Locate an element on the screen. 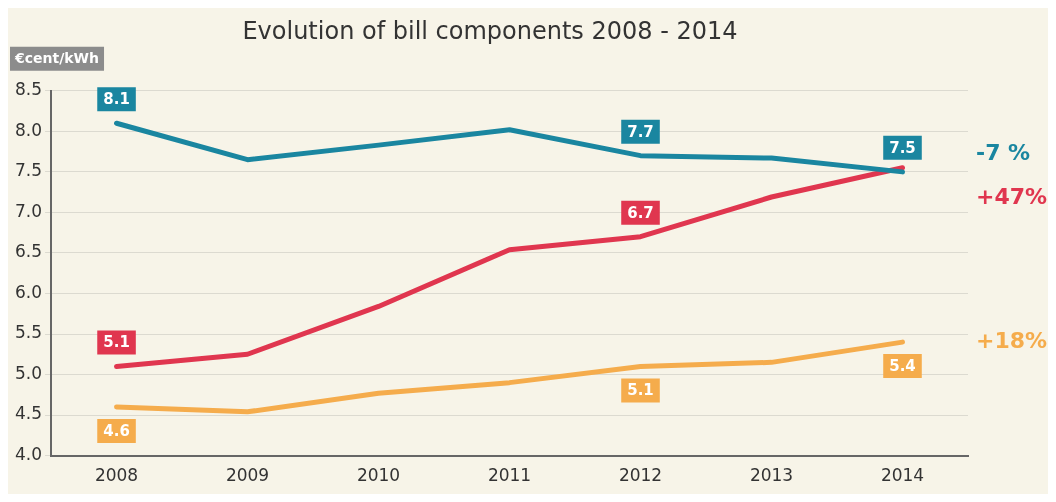  y-axis-title: €cent/kWh is located at coordinates (57, 58).